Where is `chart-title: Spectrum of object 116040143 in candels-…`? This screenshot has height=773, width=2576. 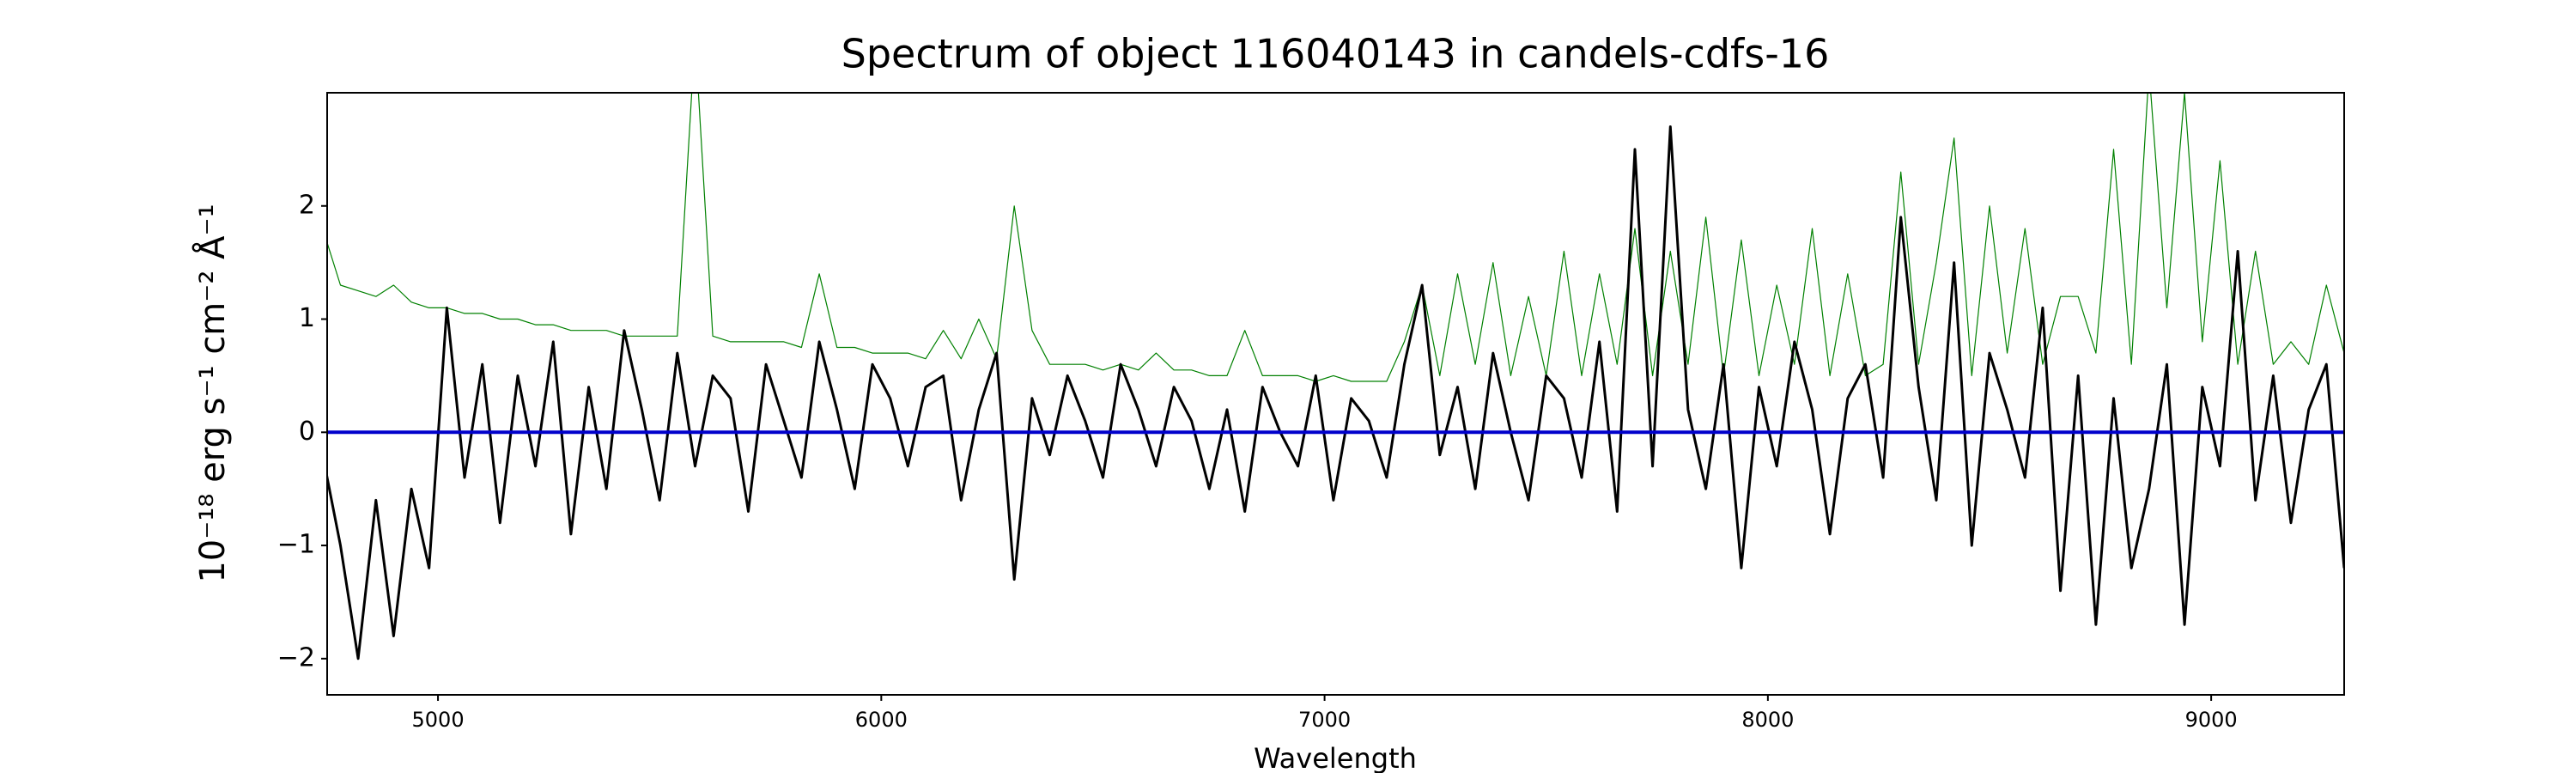 chart-title: Spectrum of object 116040143 in candels-… is located at coordinates (1335, 54).